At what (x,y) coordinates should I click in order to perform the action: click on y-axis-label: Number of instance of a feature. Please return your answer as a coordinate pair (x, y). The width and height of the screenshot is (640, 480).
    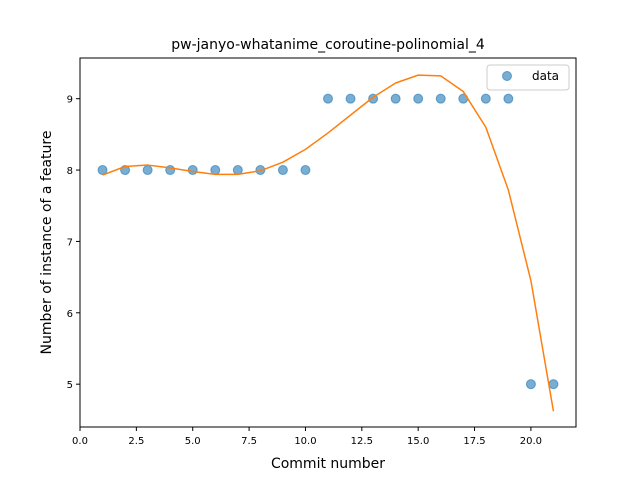
    Looking at the image, I should click on (47, 243).